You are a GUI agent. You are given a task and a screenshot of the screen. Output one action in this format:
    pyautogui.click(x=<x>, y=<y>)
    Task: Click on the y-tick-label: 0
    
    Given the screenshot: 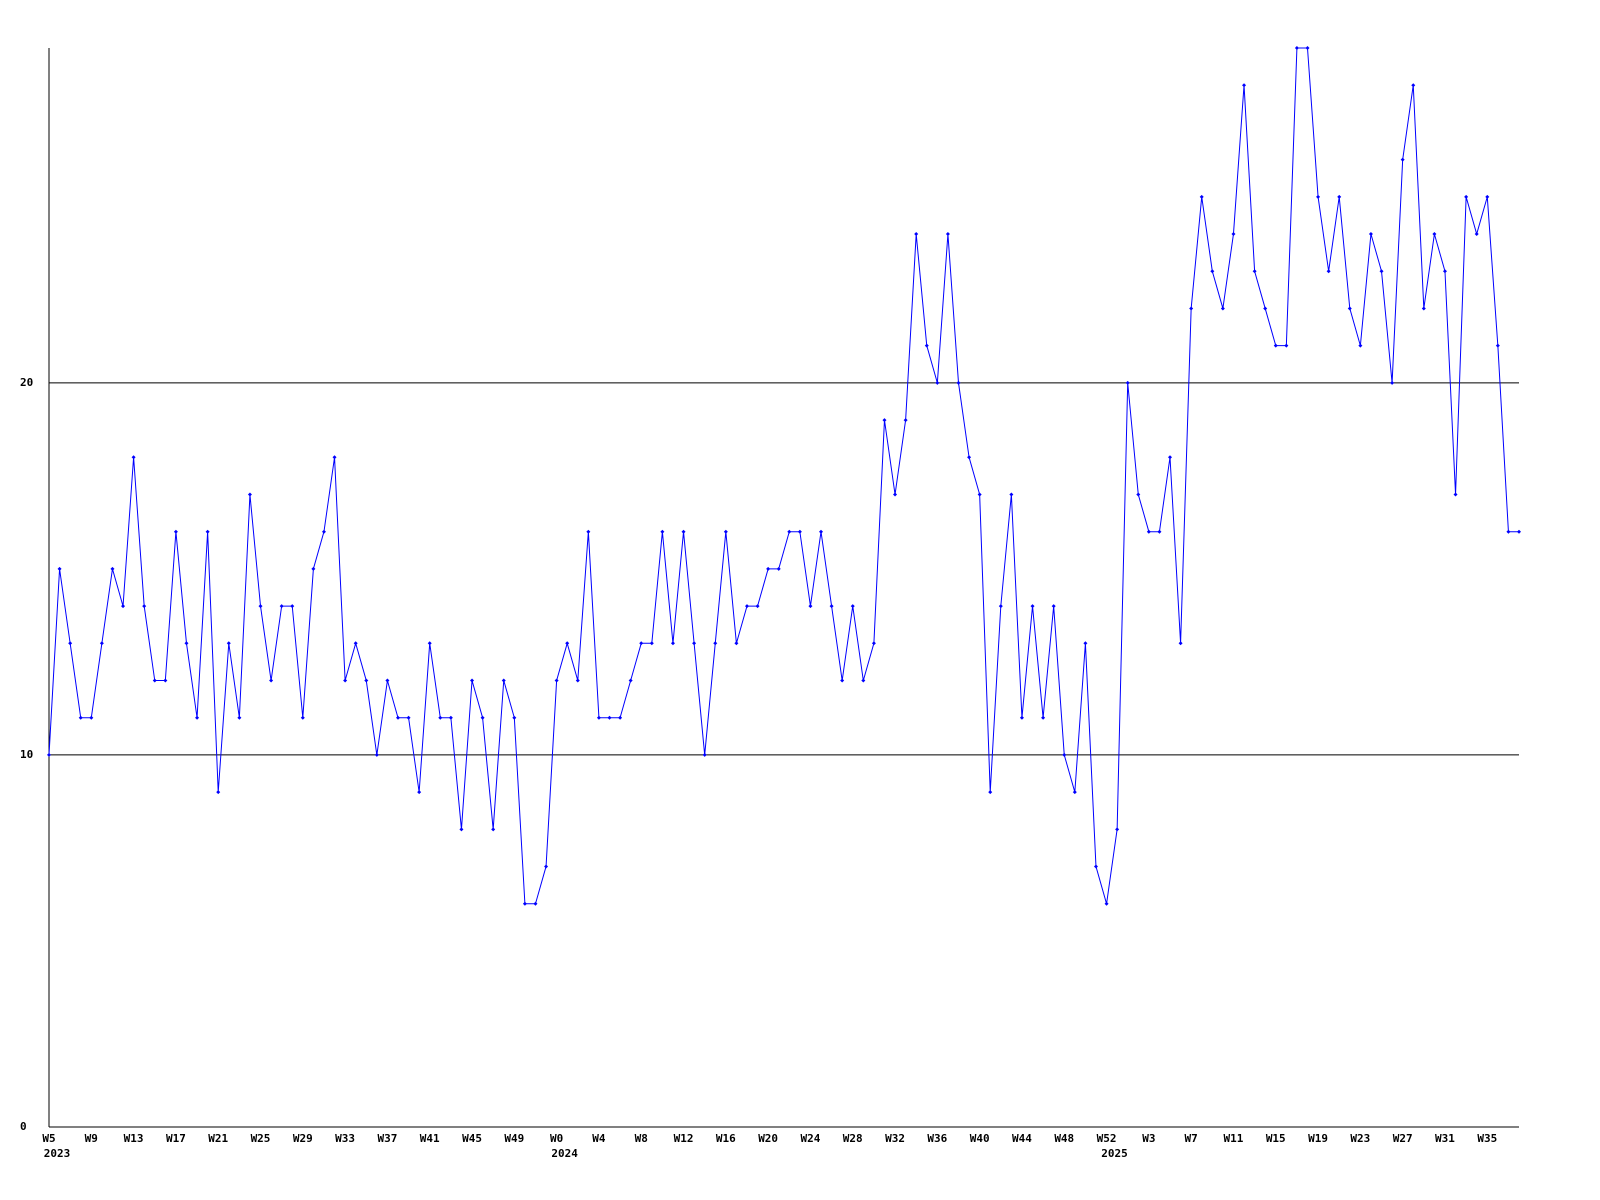 What is the action you would take?
    pyautogui.click(x=23, y=1126)
    